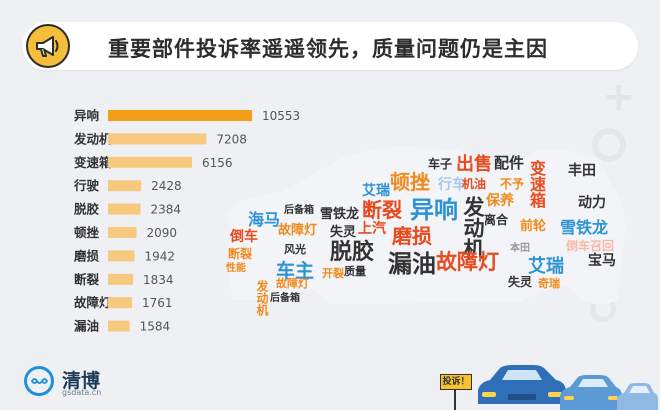 The image size is (660, 410). Describe the element at coordinates (81, 381) in the screenshot. I see `logo-name: 清博` at that location.